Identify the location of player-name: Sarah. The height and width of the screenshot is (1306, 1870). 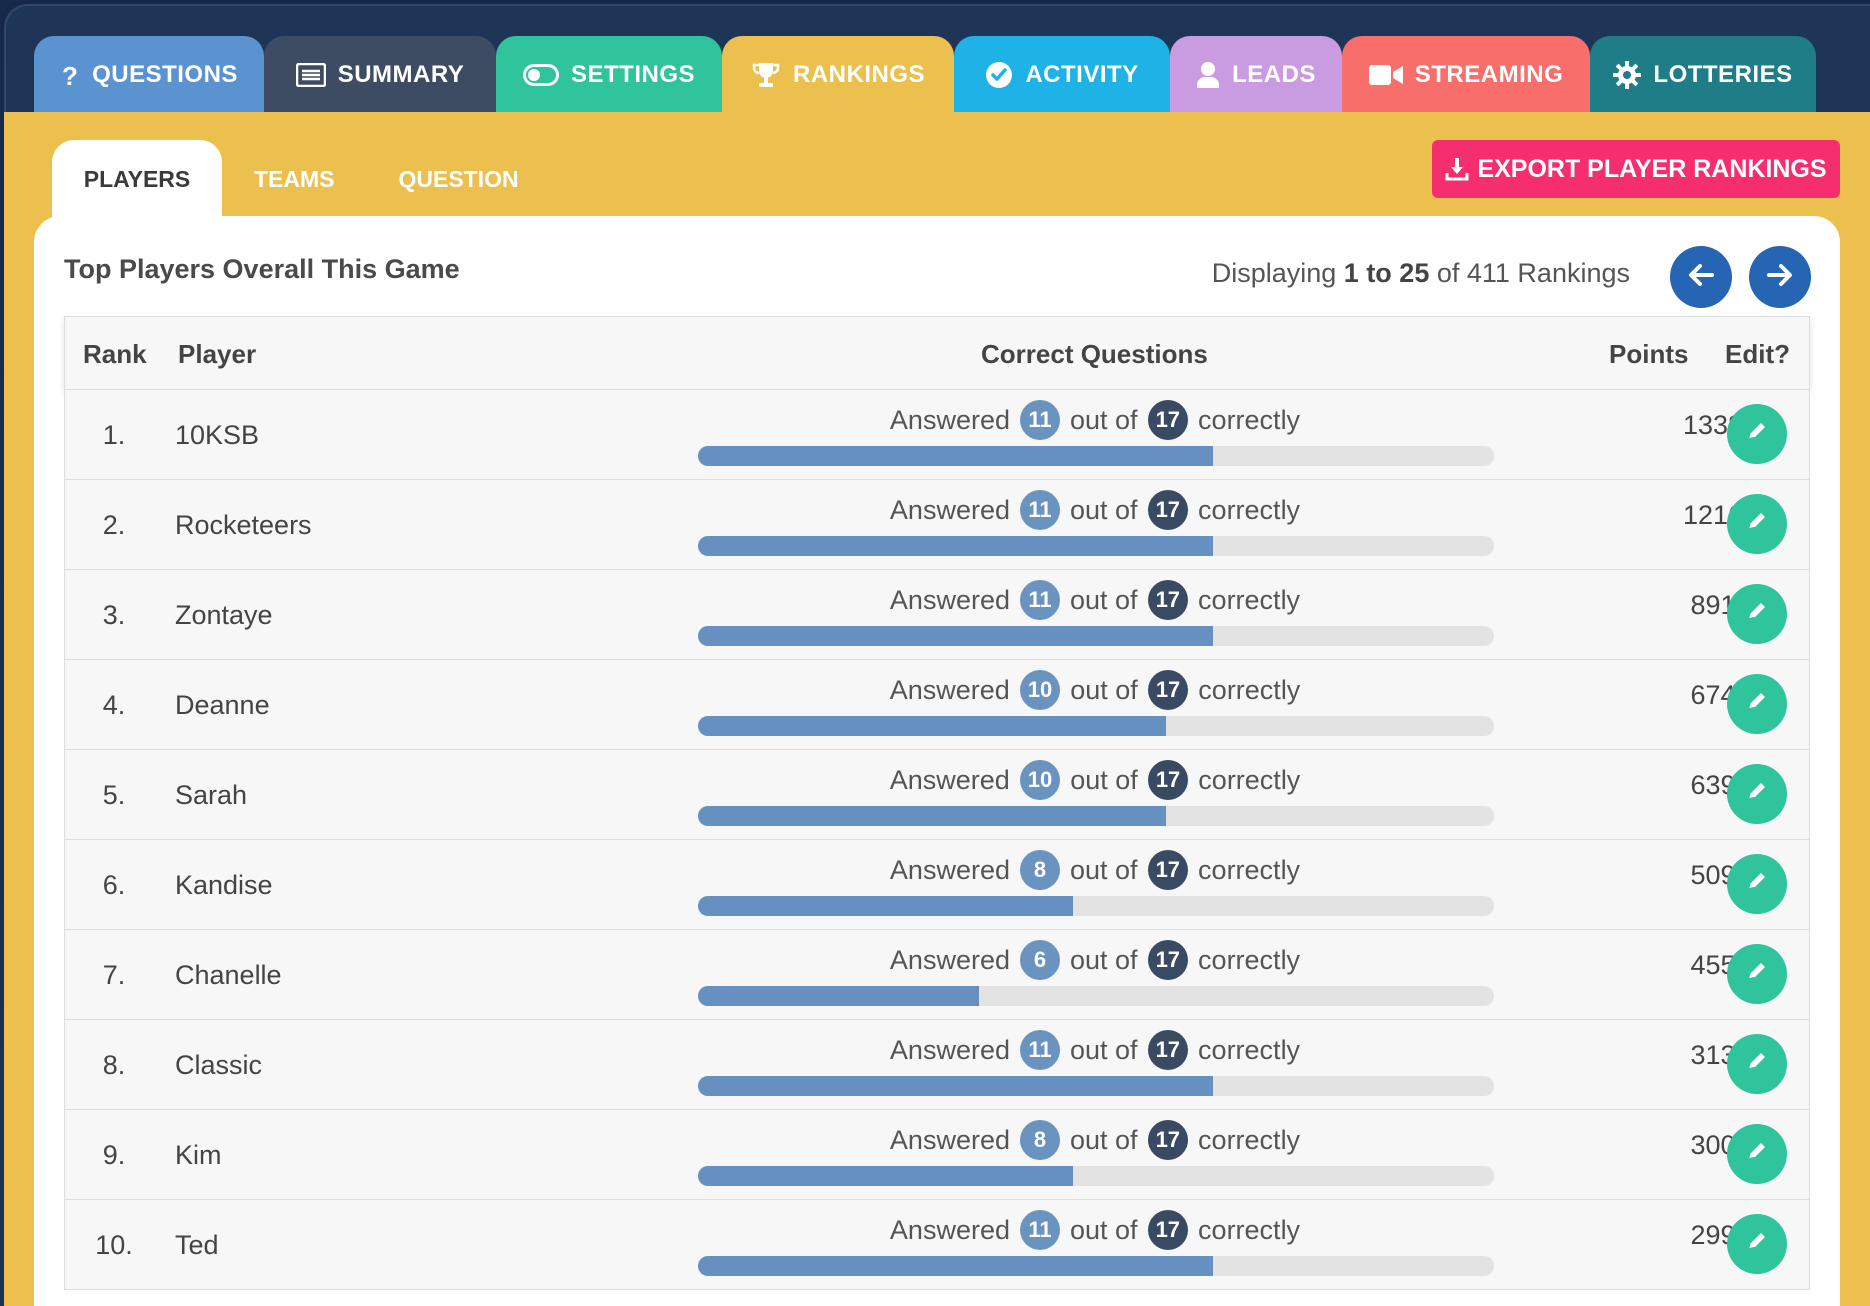
(211, 795).